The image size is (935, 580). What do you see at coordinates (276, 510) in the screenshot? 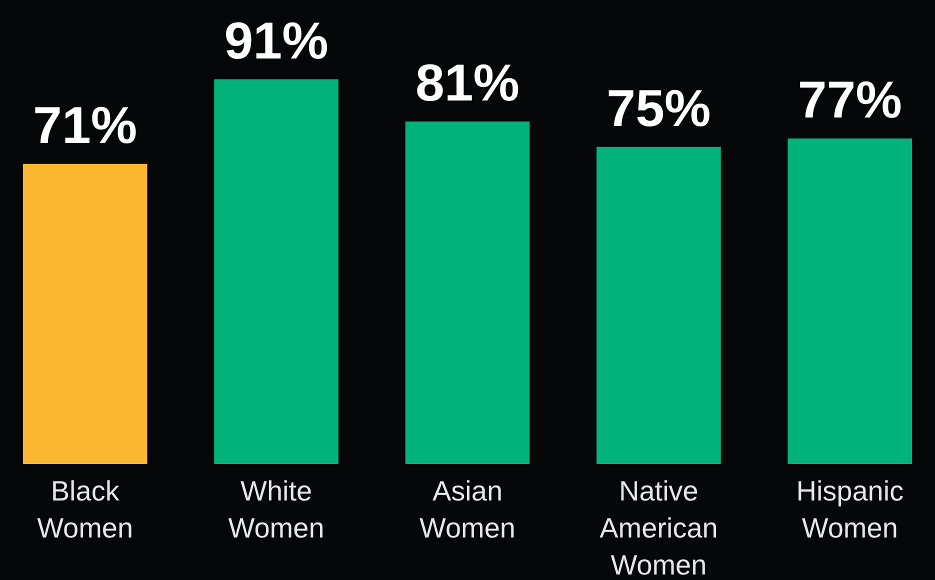
I see `x-tick-label: White Women` at bounding box center [276, 510].